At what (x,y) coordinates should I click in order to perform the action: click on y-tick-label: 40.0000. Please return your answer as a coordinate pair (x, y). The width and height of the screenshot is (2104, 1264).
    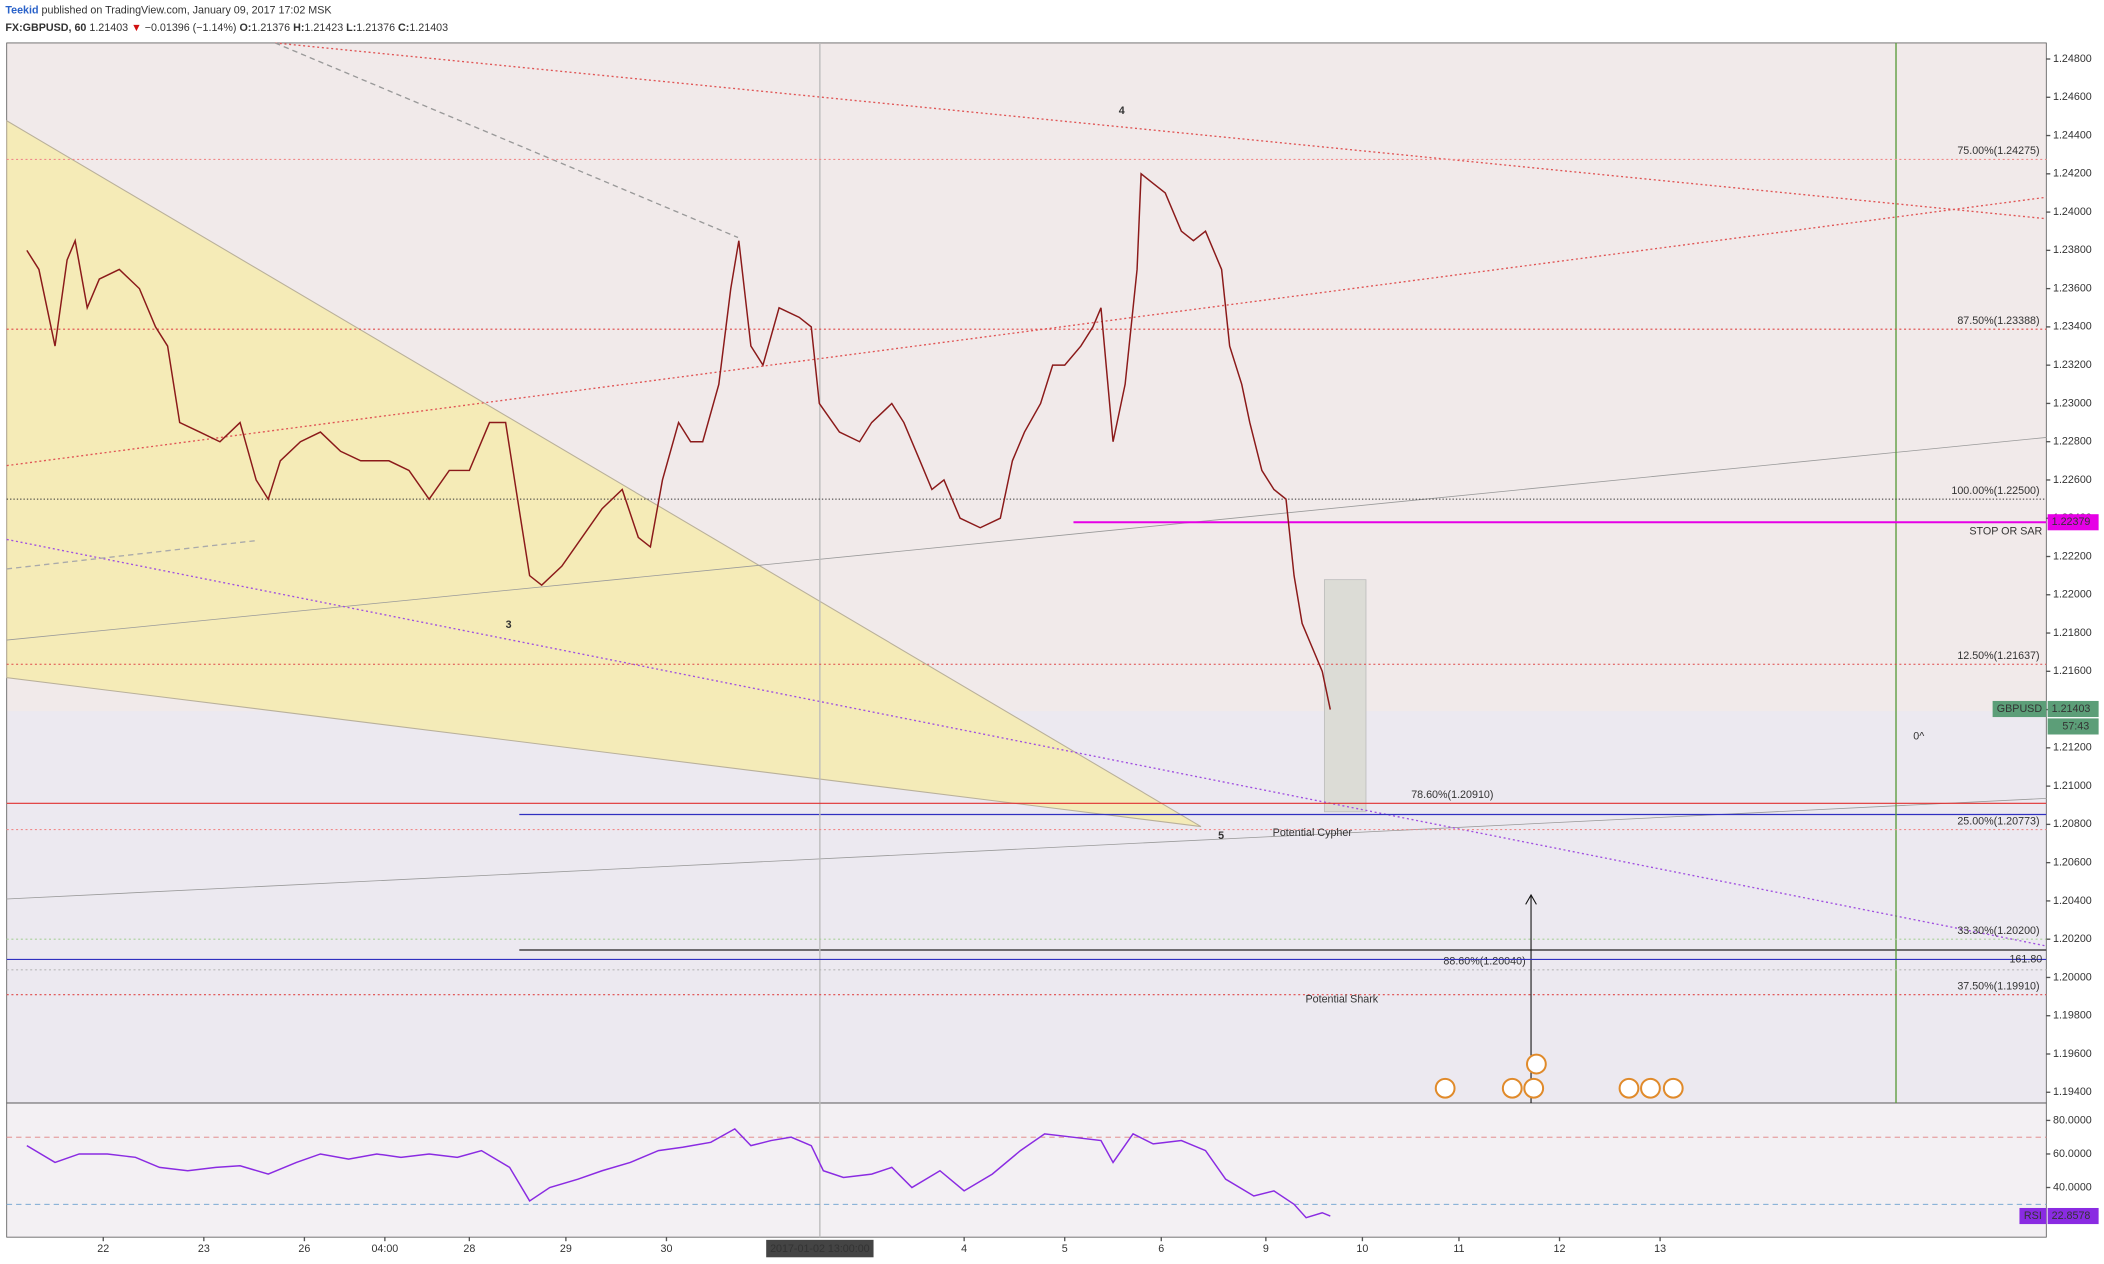
    Looking at the image, I should click on (2072, 1187).